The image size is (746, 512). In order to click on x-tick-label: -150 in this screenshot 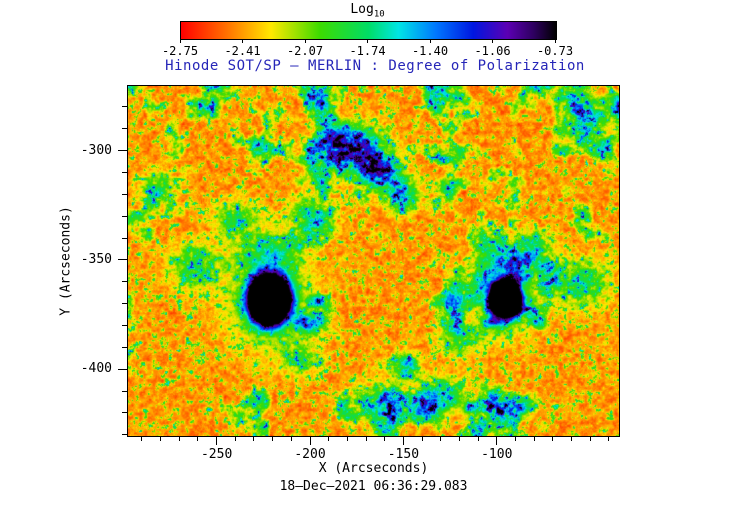, I will do `click(403, 454)`.